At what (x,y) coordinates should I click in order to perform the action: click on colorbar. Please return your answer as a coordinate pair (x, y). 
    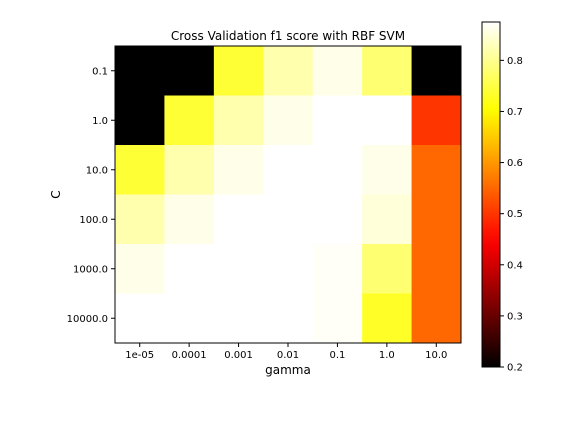
    Looking at the image, I should click on (491, 194).